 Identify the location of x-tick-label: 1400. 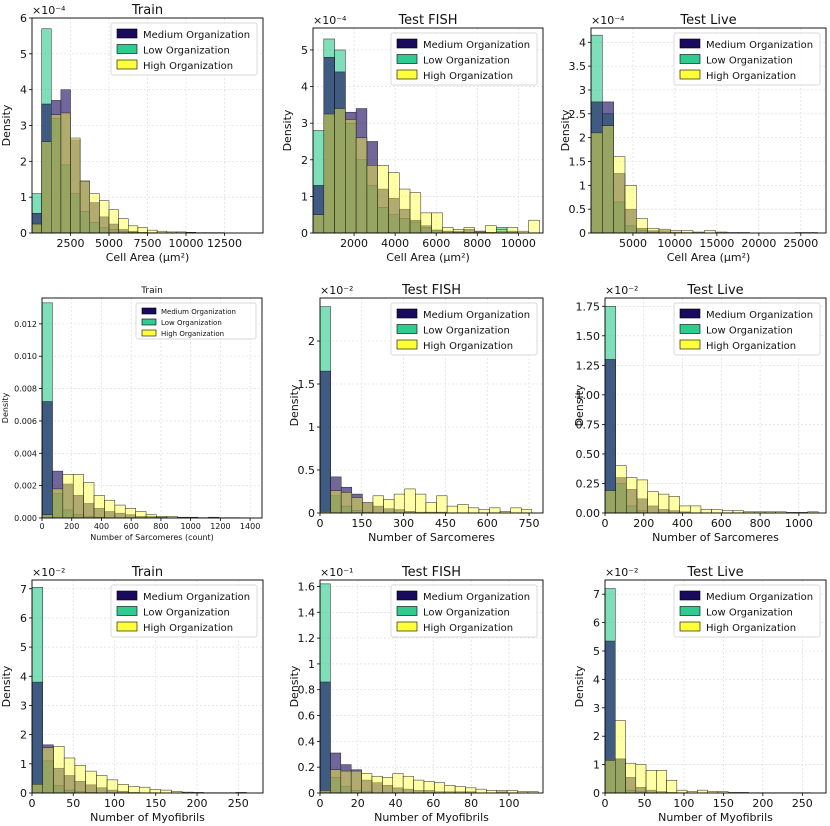
(250, 526).